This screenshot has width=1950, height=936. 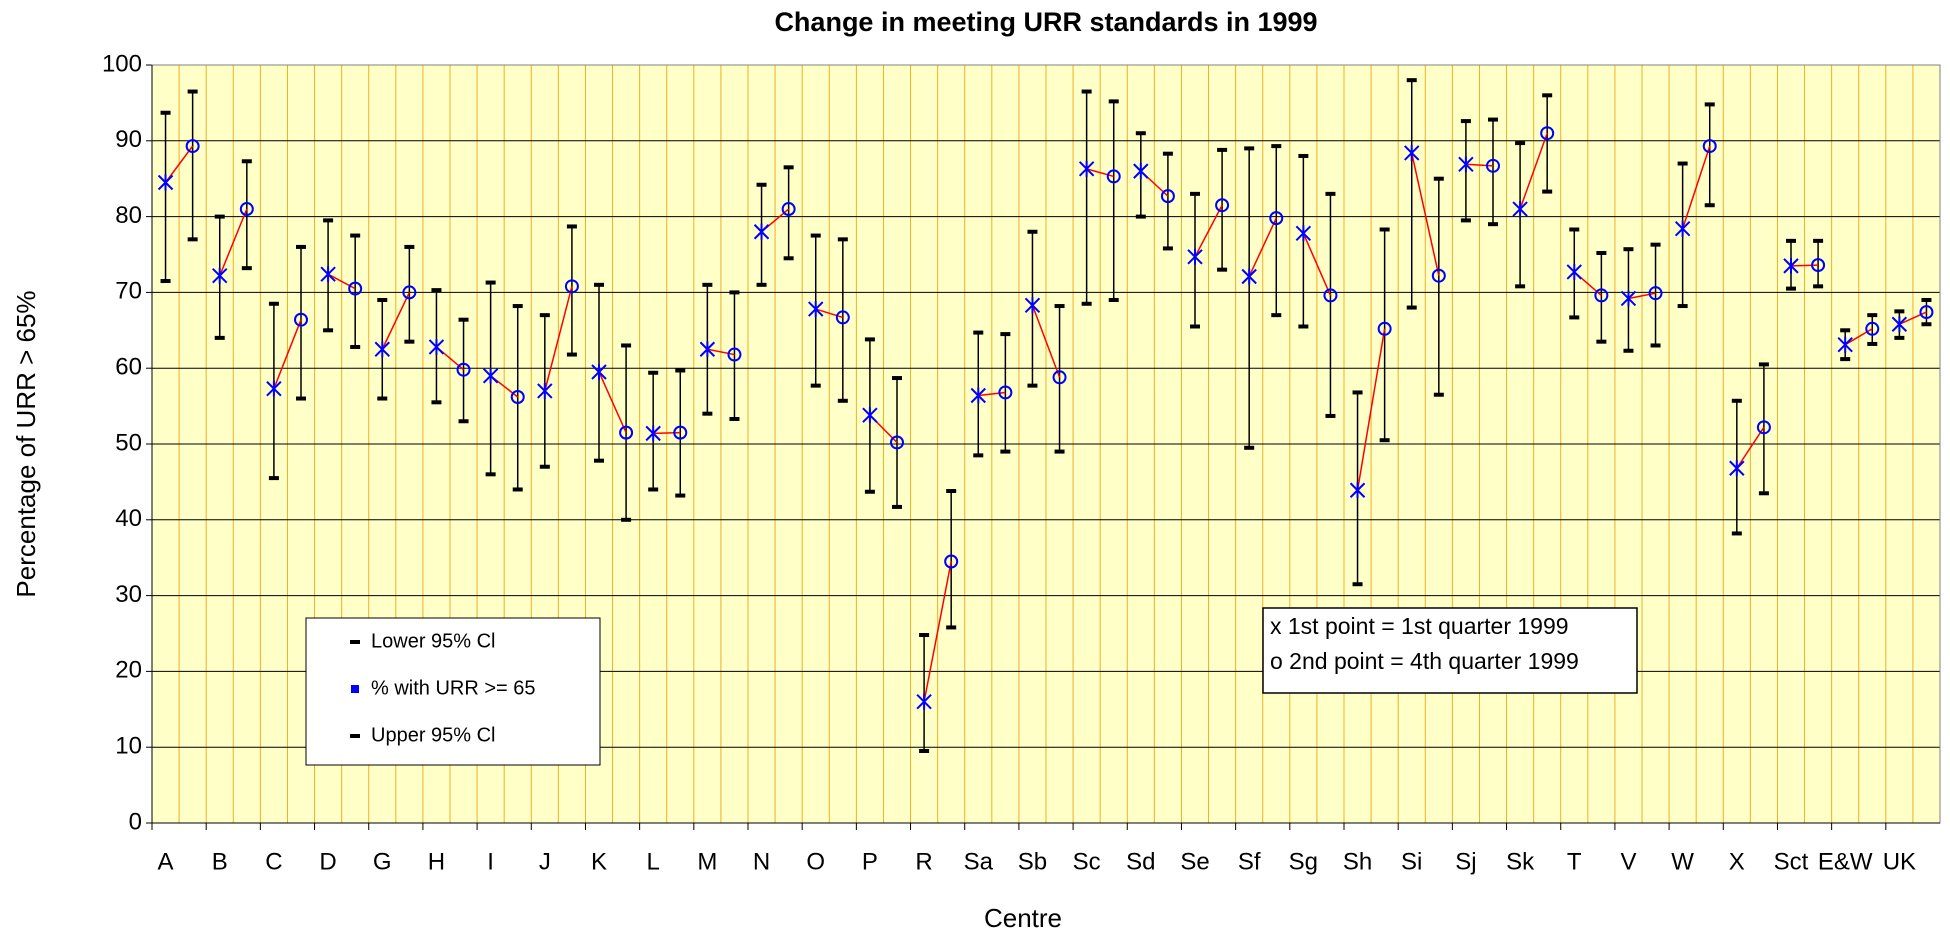 What do you see at coordinates (128, 670) in the screenshot?
I see `y-tick-label: 20` at bounding box center [128, 670].